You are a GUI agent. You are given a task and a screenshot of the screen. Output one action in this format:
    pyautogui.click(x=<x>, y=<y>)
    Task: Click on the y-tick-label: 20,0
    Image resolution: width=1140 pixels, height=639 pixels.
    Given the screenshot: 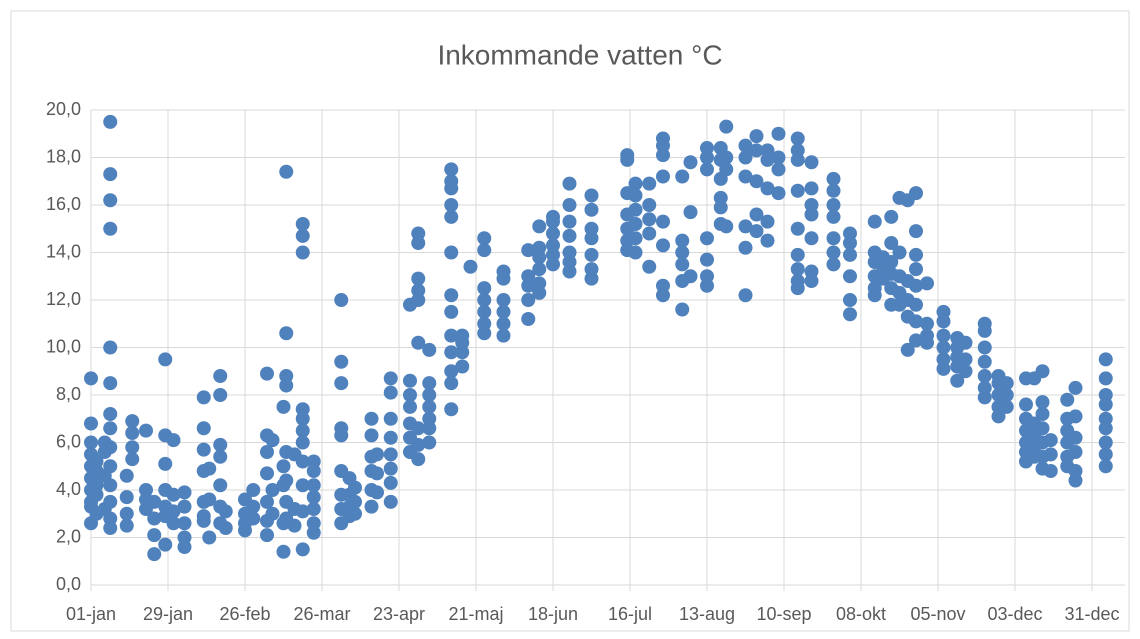 What is the action you would take?
    pyautogui.click(x=63, y=109)
    